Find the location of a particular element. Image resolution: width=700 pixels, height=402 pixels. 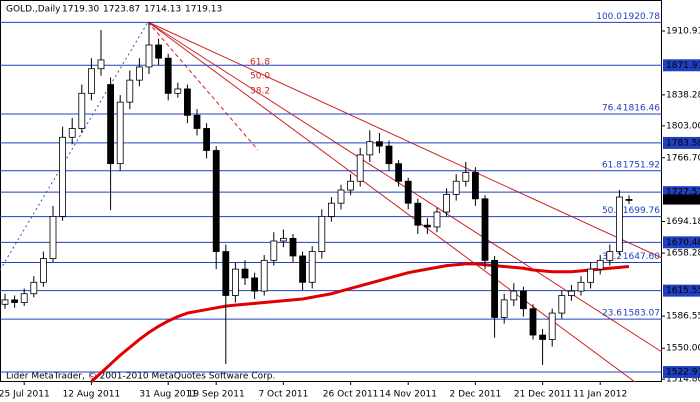

x-tick-label: 19 Sep 2011 is located at coordinates (216, 395).